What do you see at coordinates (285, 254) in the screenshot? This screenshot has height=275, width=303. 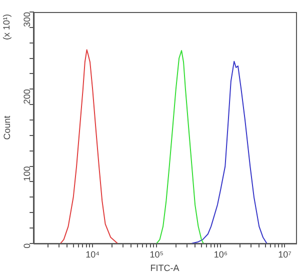 I see `x-tick-label: 10⁷` at bounding box center [285, 254].